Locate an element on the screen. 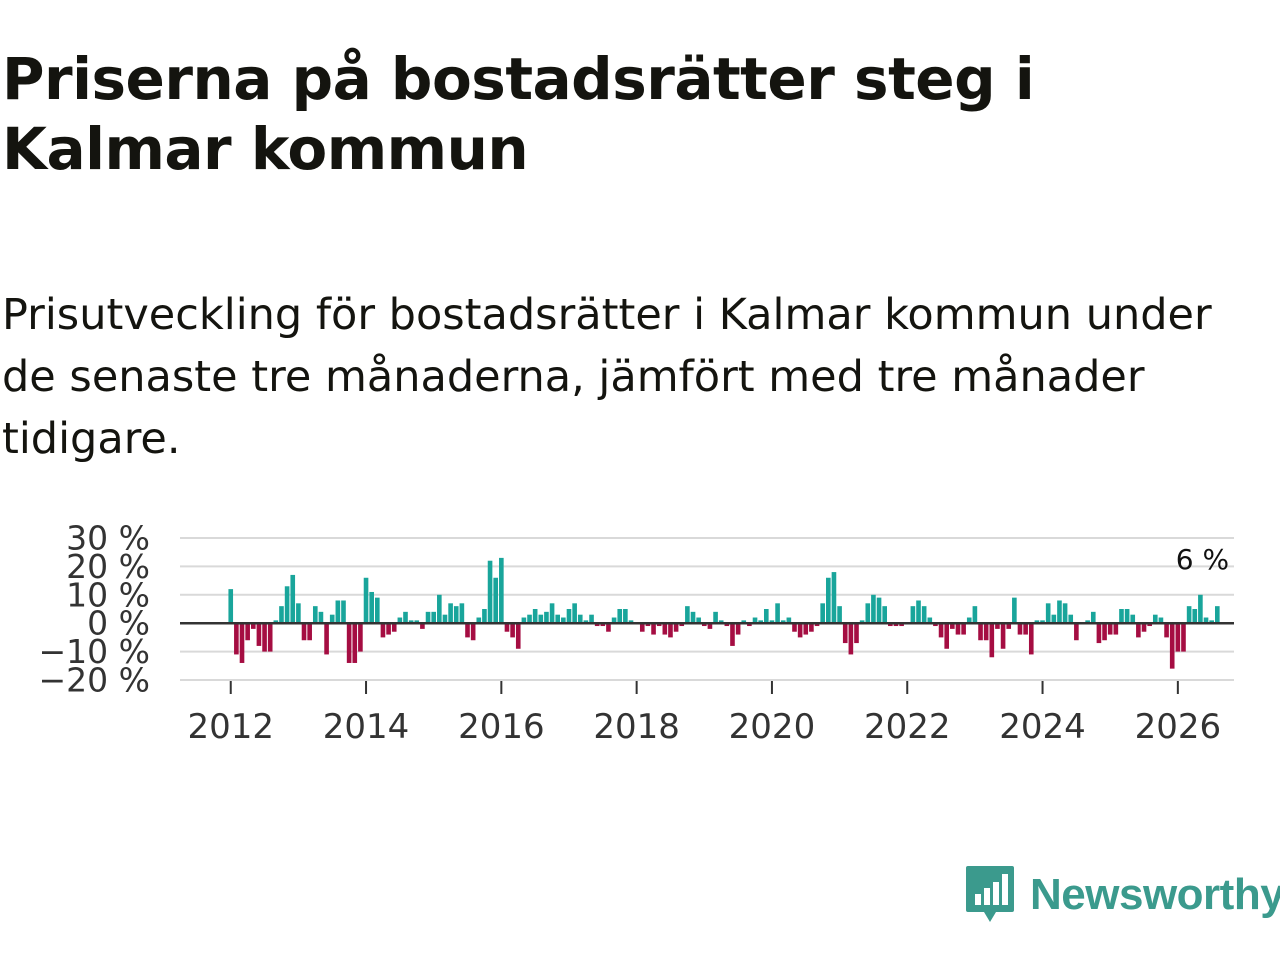 The width and height of the screenshot is (1280, 960). newsworthy-logo-text: Newsworthy is located at coordinates (1155, 894).